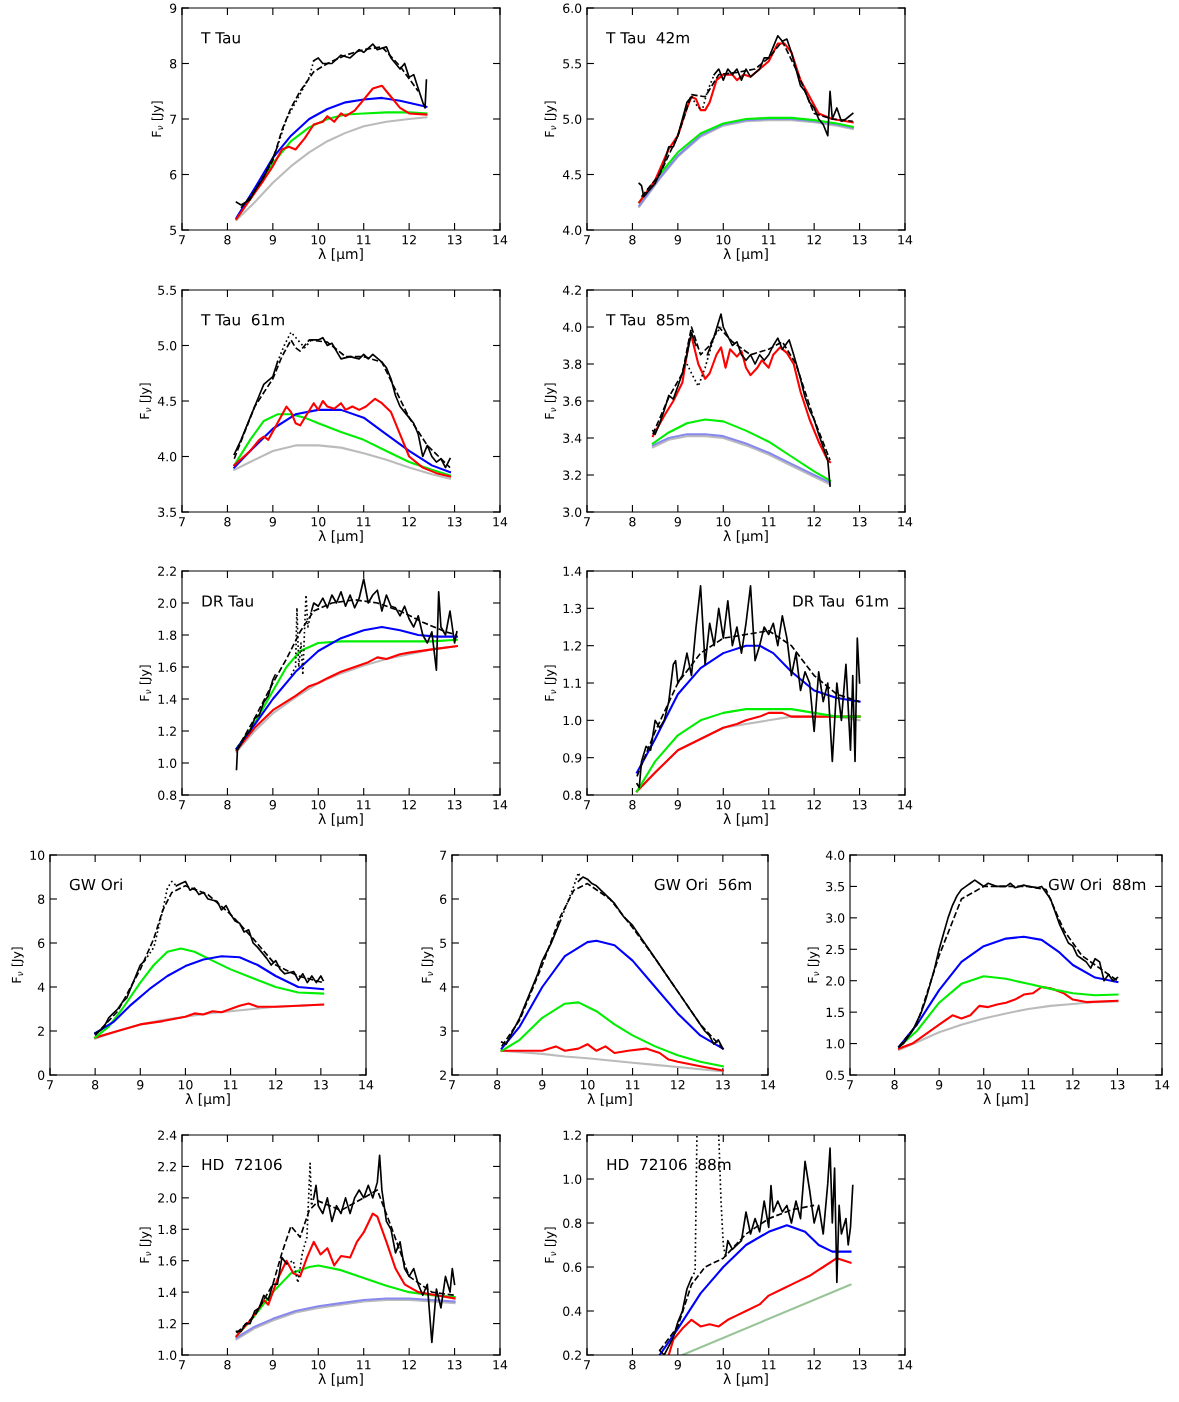  Describe the element at coordinates (835, 886) in the screenshot. I see `y-tick-label: 3.5` at that location.